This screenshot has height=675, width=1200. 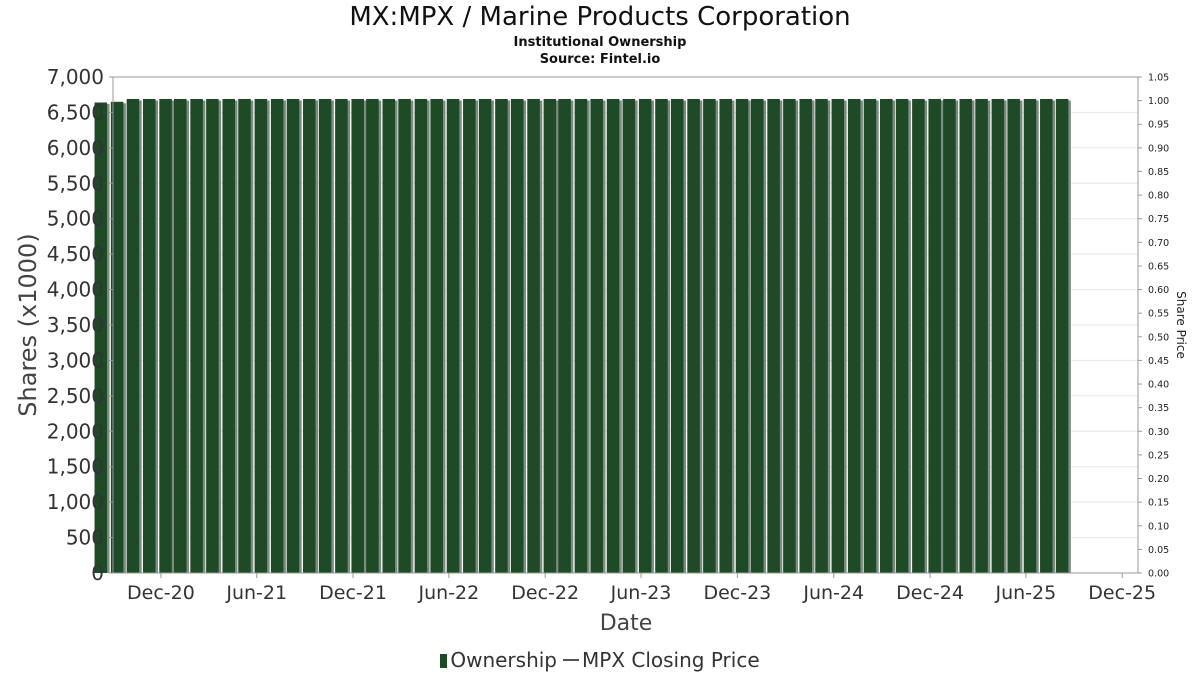 What do you see at coordinates (161, 593) in the screenshot?
I see `x-tick-label: Dec-20` at bounding box center [161, 593].